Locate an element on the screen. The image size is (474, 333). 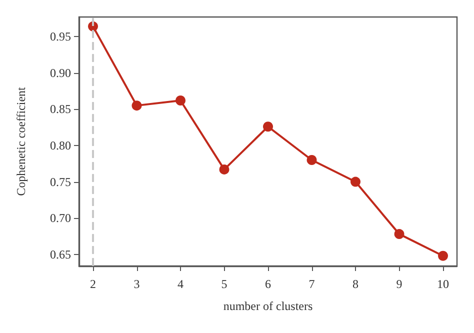
y-axis-title: Cophenetic coefficient is located at coordinates (21, 141).